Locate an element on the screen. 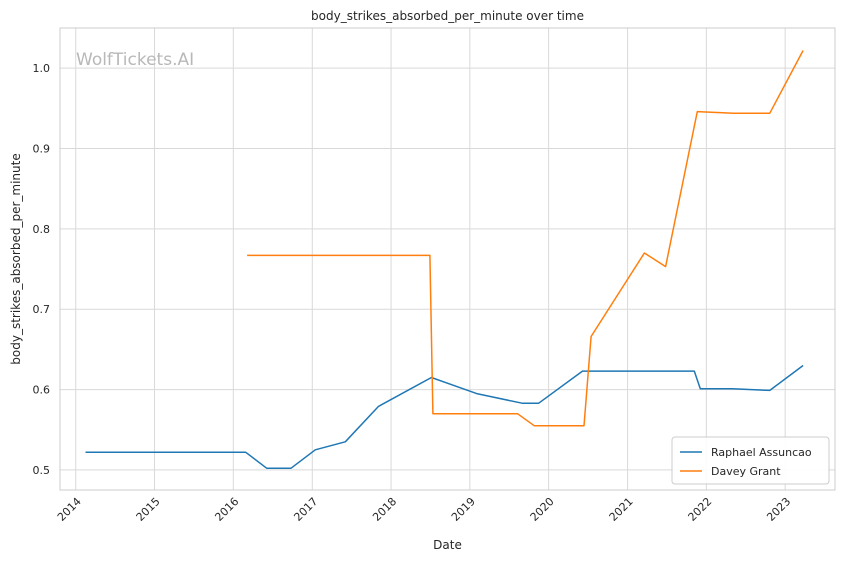 The height and width of the screenshot is (561, 844). legend: Raphael Assuncao Davey Grant is located at coordinates (750, 460).